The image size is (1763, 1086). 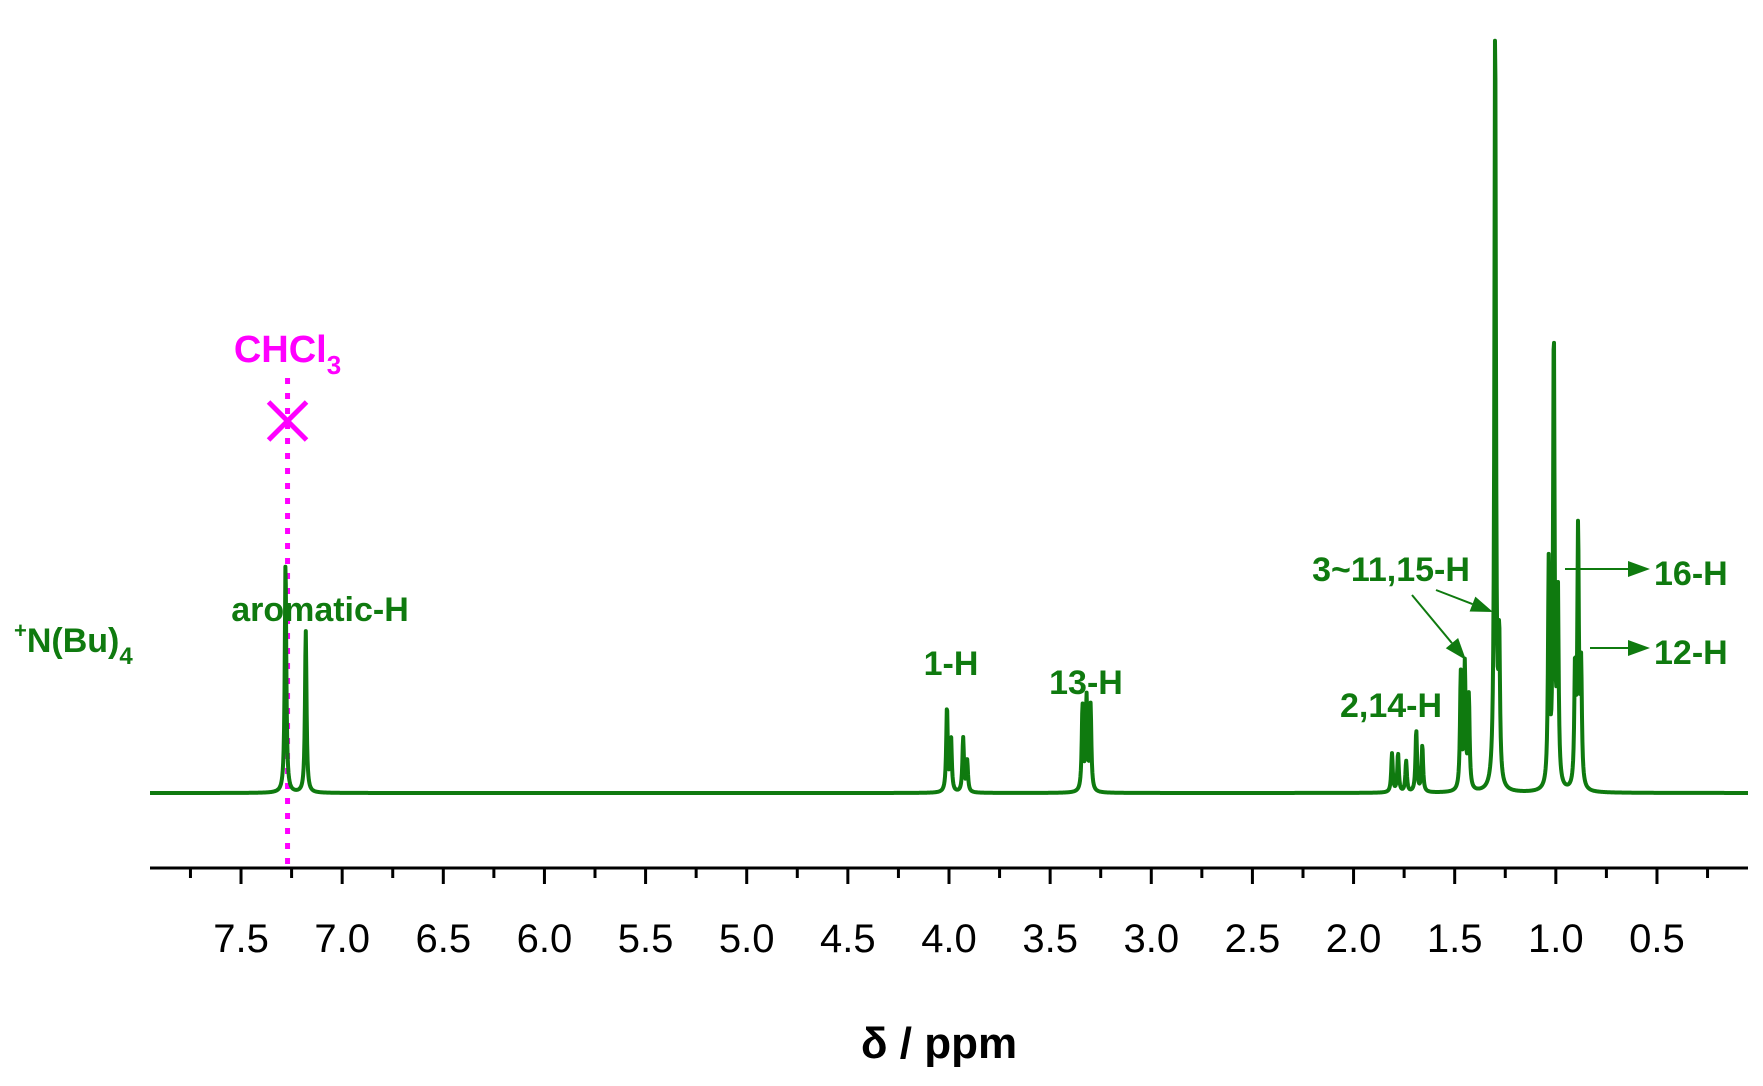 What do you see at coordinates (1354, 939) in the screenshot?
I see `x-tick-label: 2.0` at bounding box center [1354, 939].